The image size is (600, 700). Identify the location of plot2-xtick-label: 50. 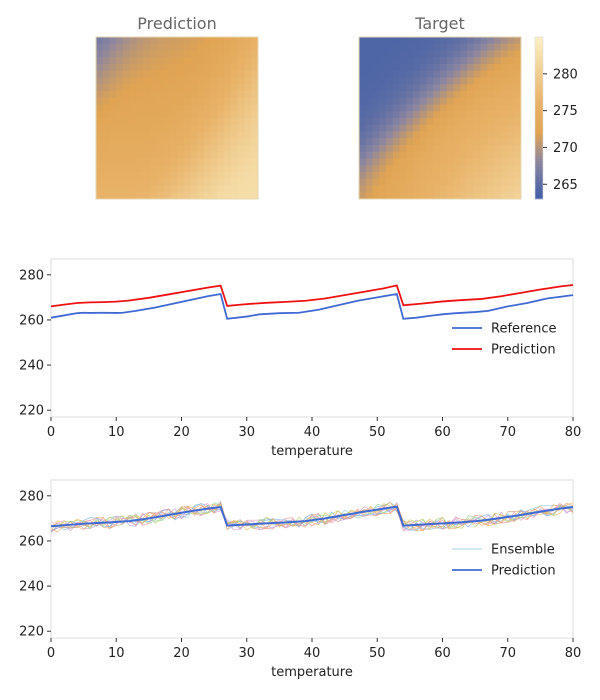
(377, 653).